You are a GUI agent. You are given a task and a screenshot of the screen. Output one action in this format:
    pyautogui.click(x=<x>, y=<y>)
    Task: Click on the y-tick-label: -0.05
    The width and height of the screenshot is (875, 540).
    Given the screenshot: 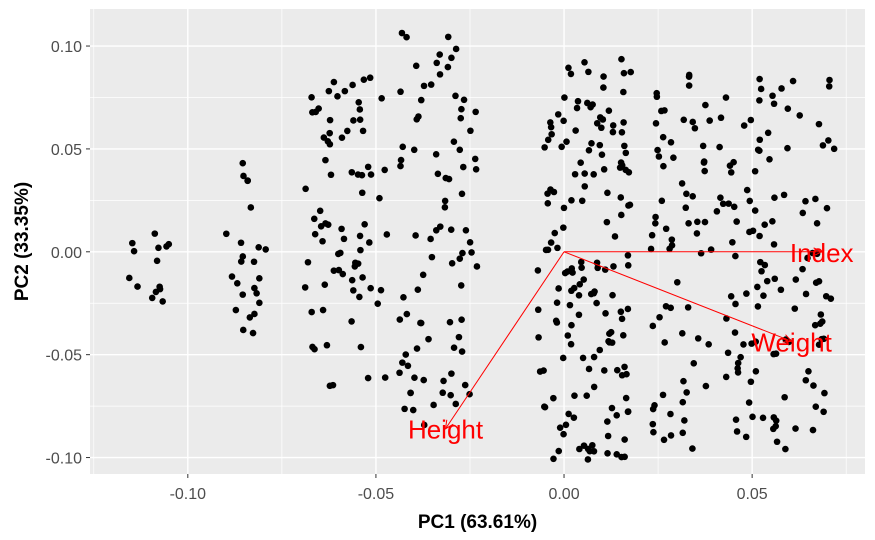 What is the action you would take?
    pyautogui.click(x=64, y=356)
    